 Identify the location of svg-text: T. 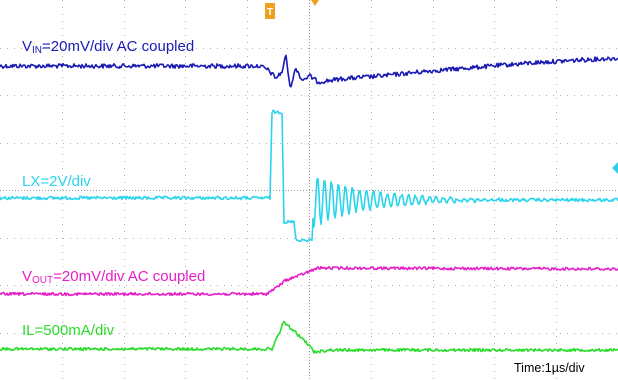
(270, 12).